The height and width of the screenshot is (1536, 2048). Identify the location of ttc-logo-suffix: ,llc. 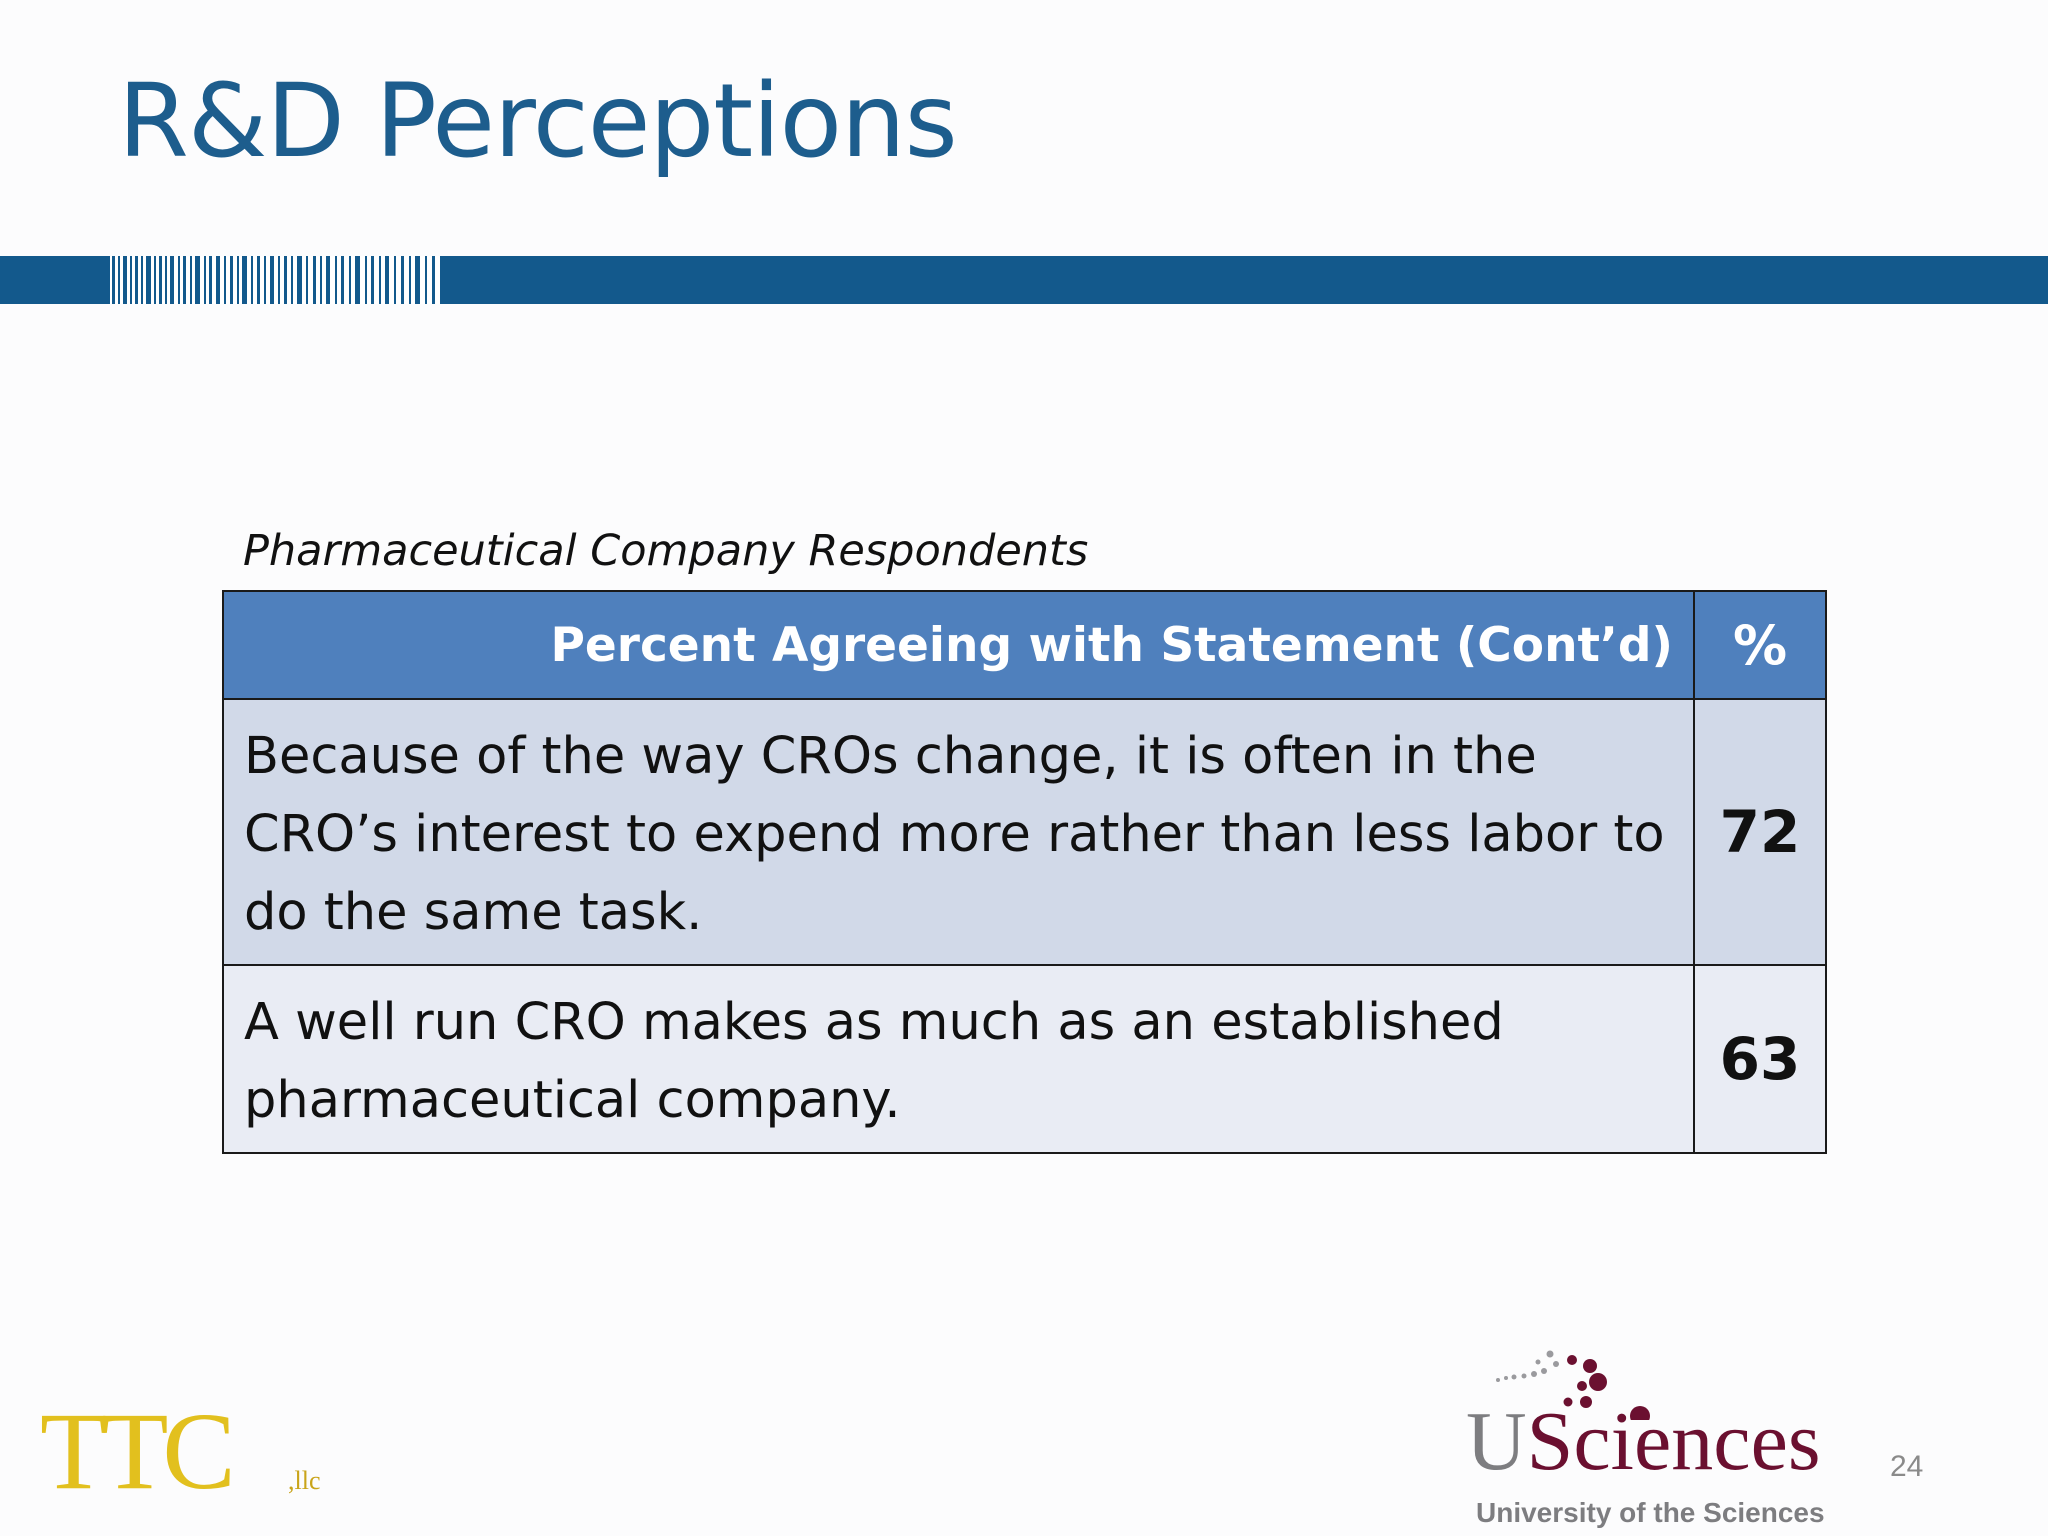
(304, 1480).